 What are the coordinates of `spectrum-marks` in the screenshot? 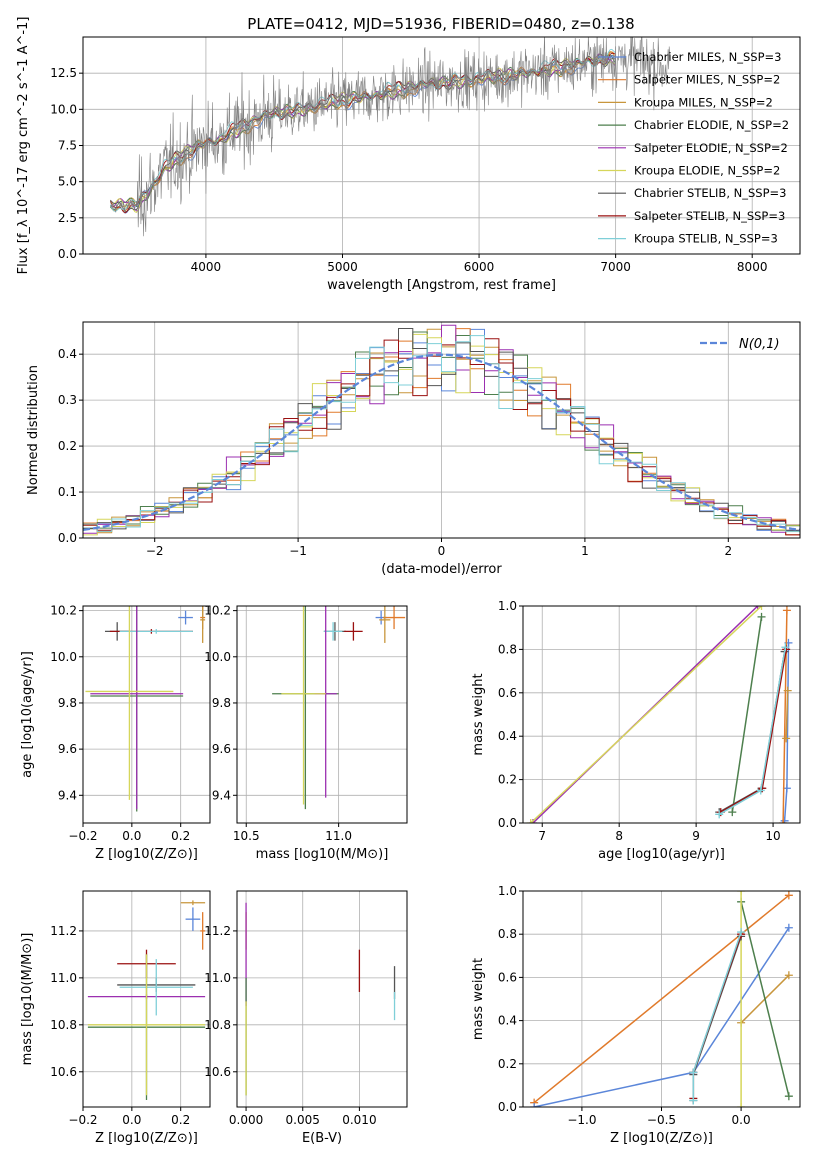 It's located at (390, 137).